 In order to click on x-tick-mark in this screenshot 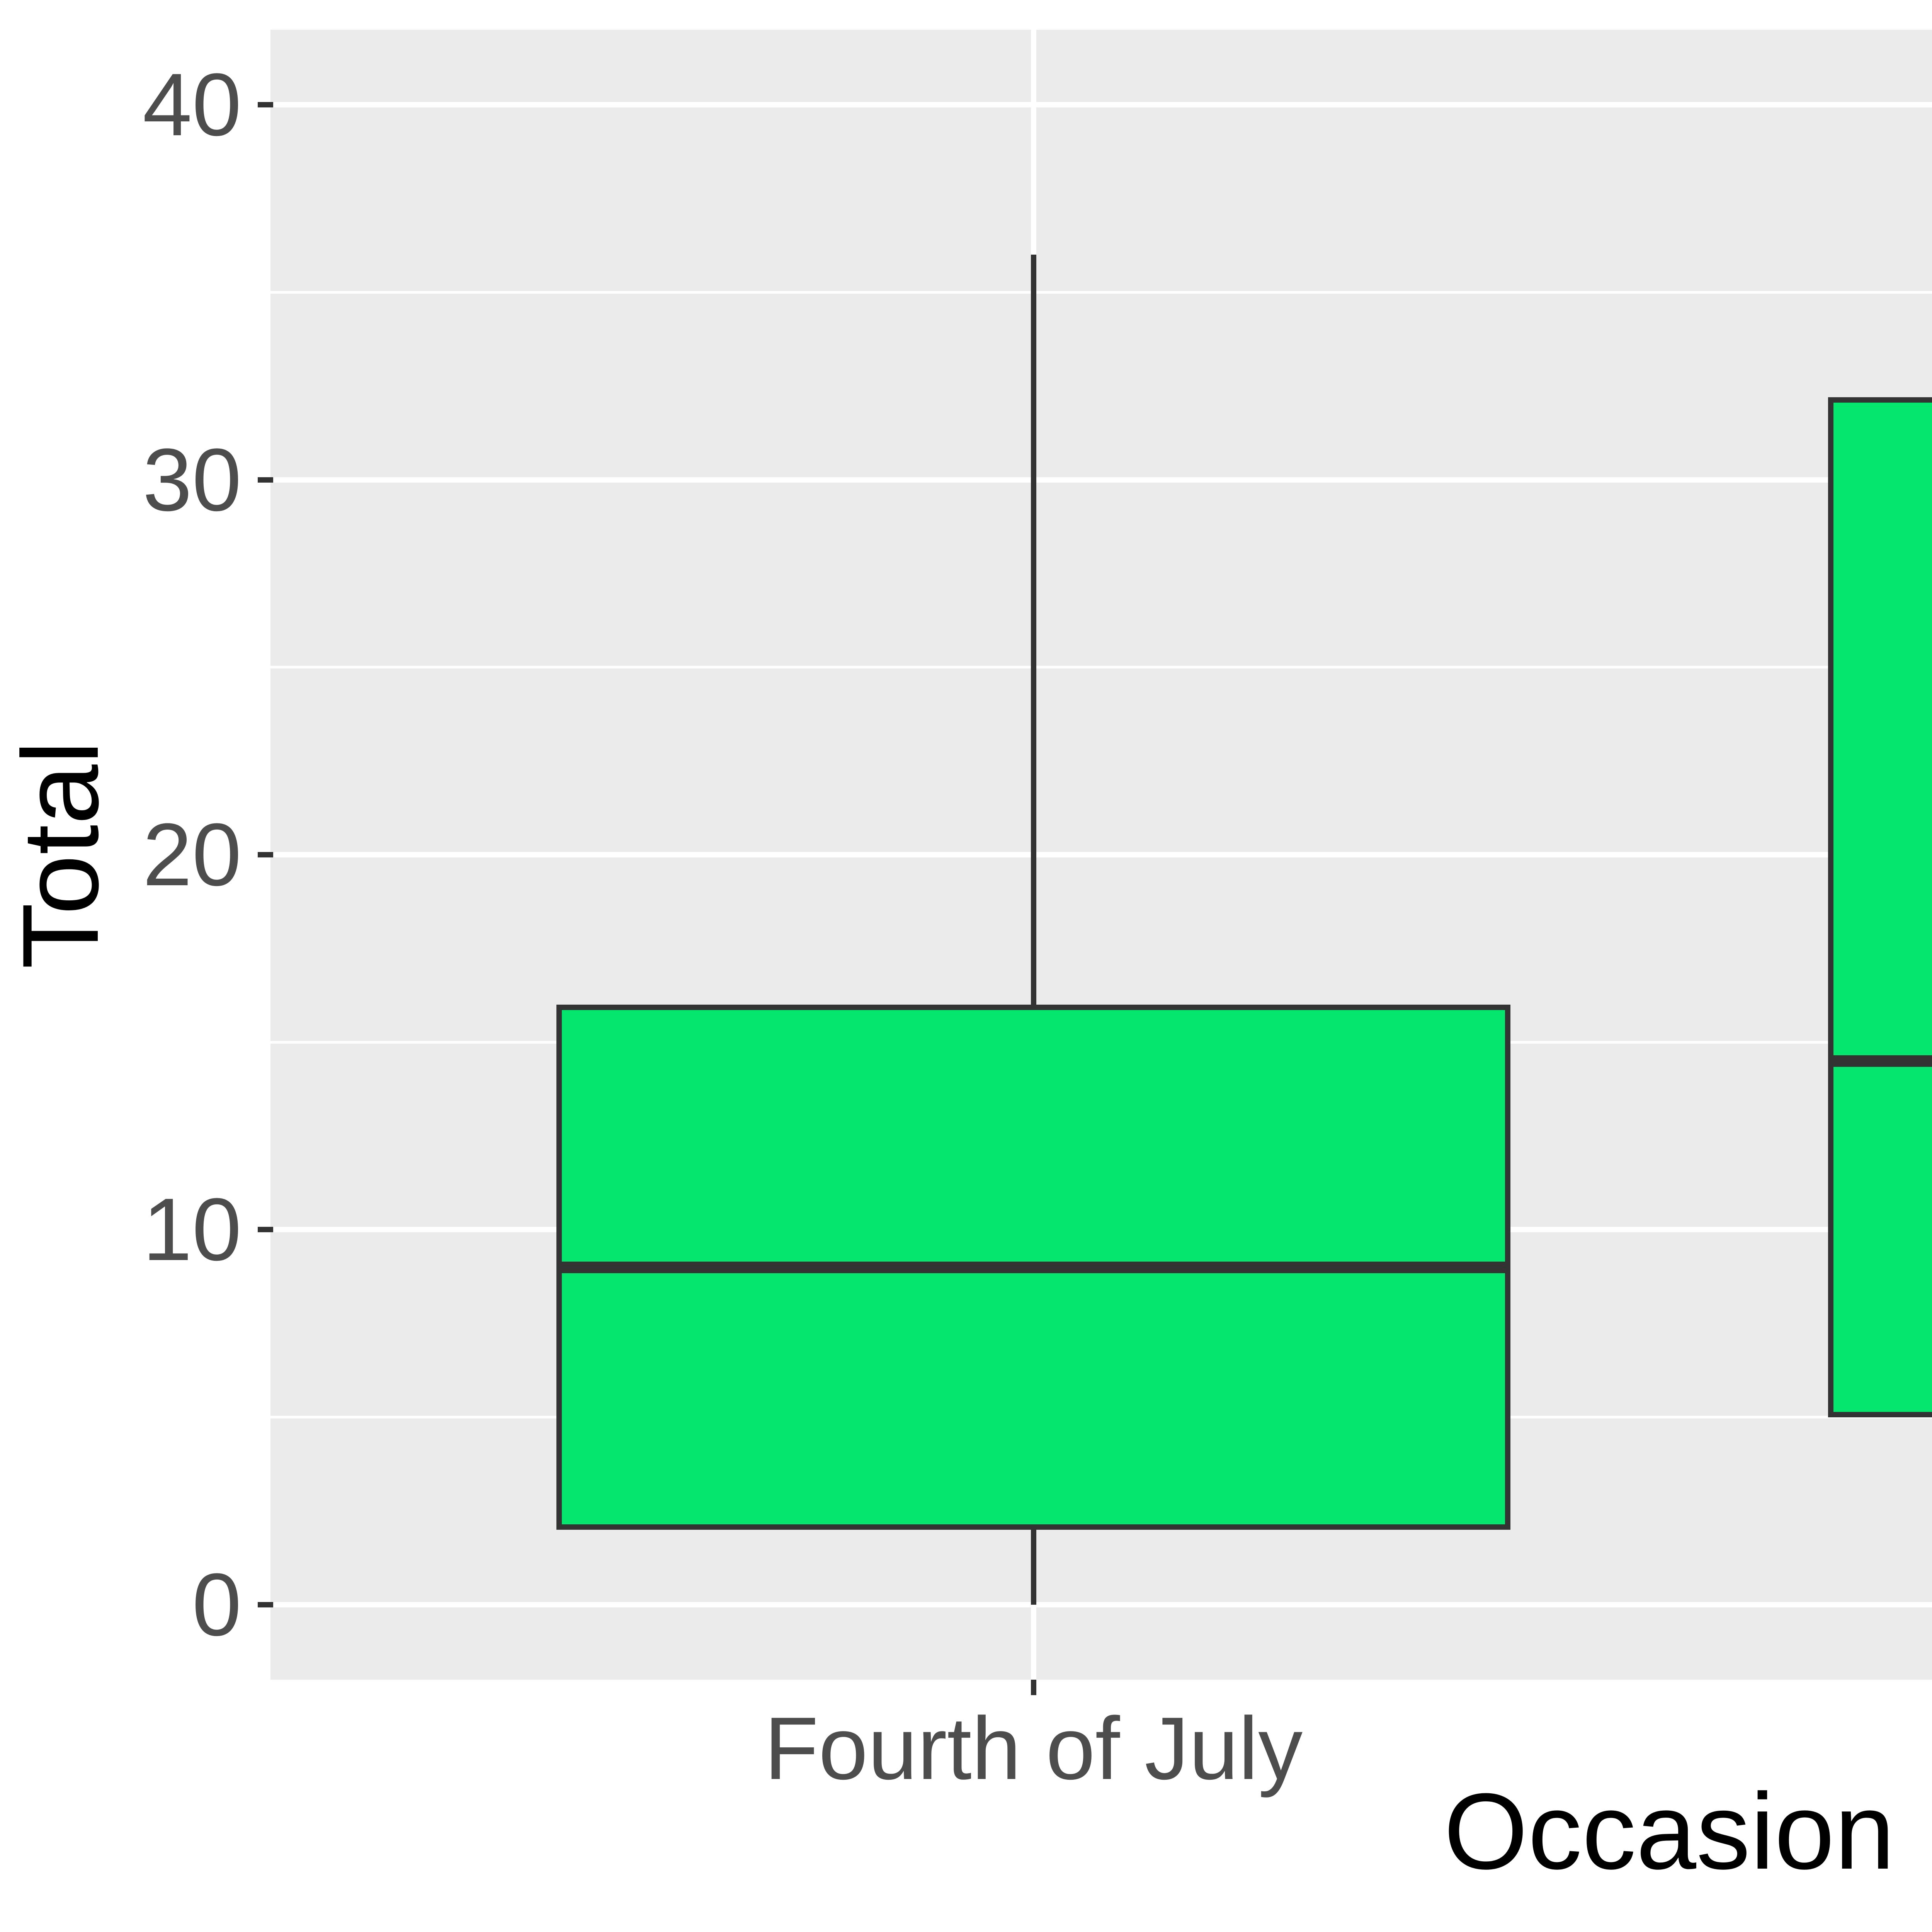, I will do `click(1034, 1687)`.